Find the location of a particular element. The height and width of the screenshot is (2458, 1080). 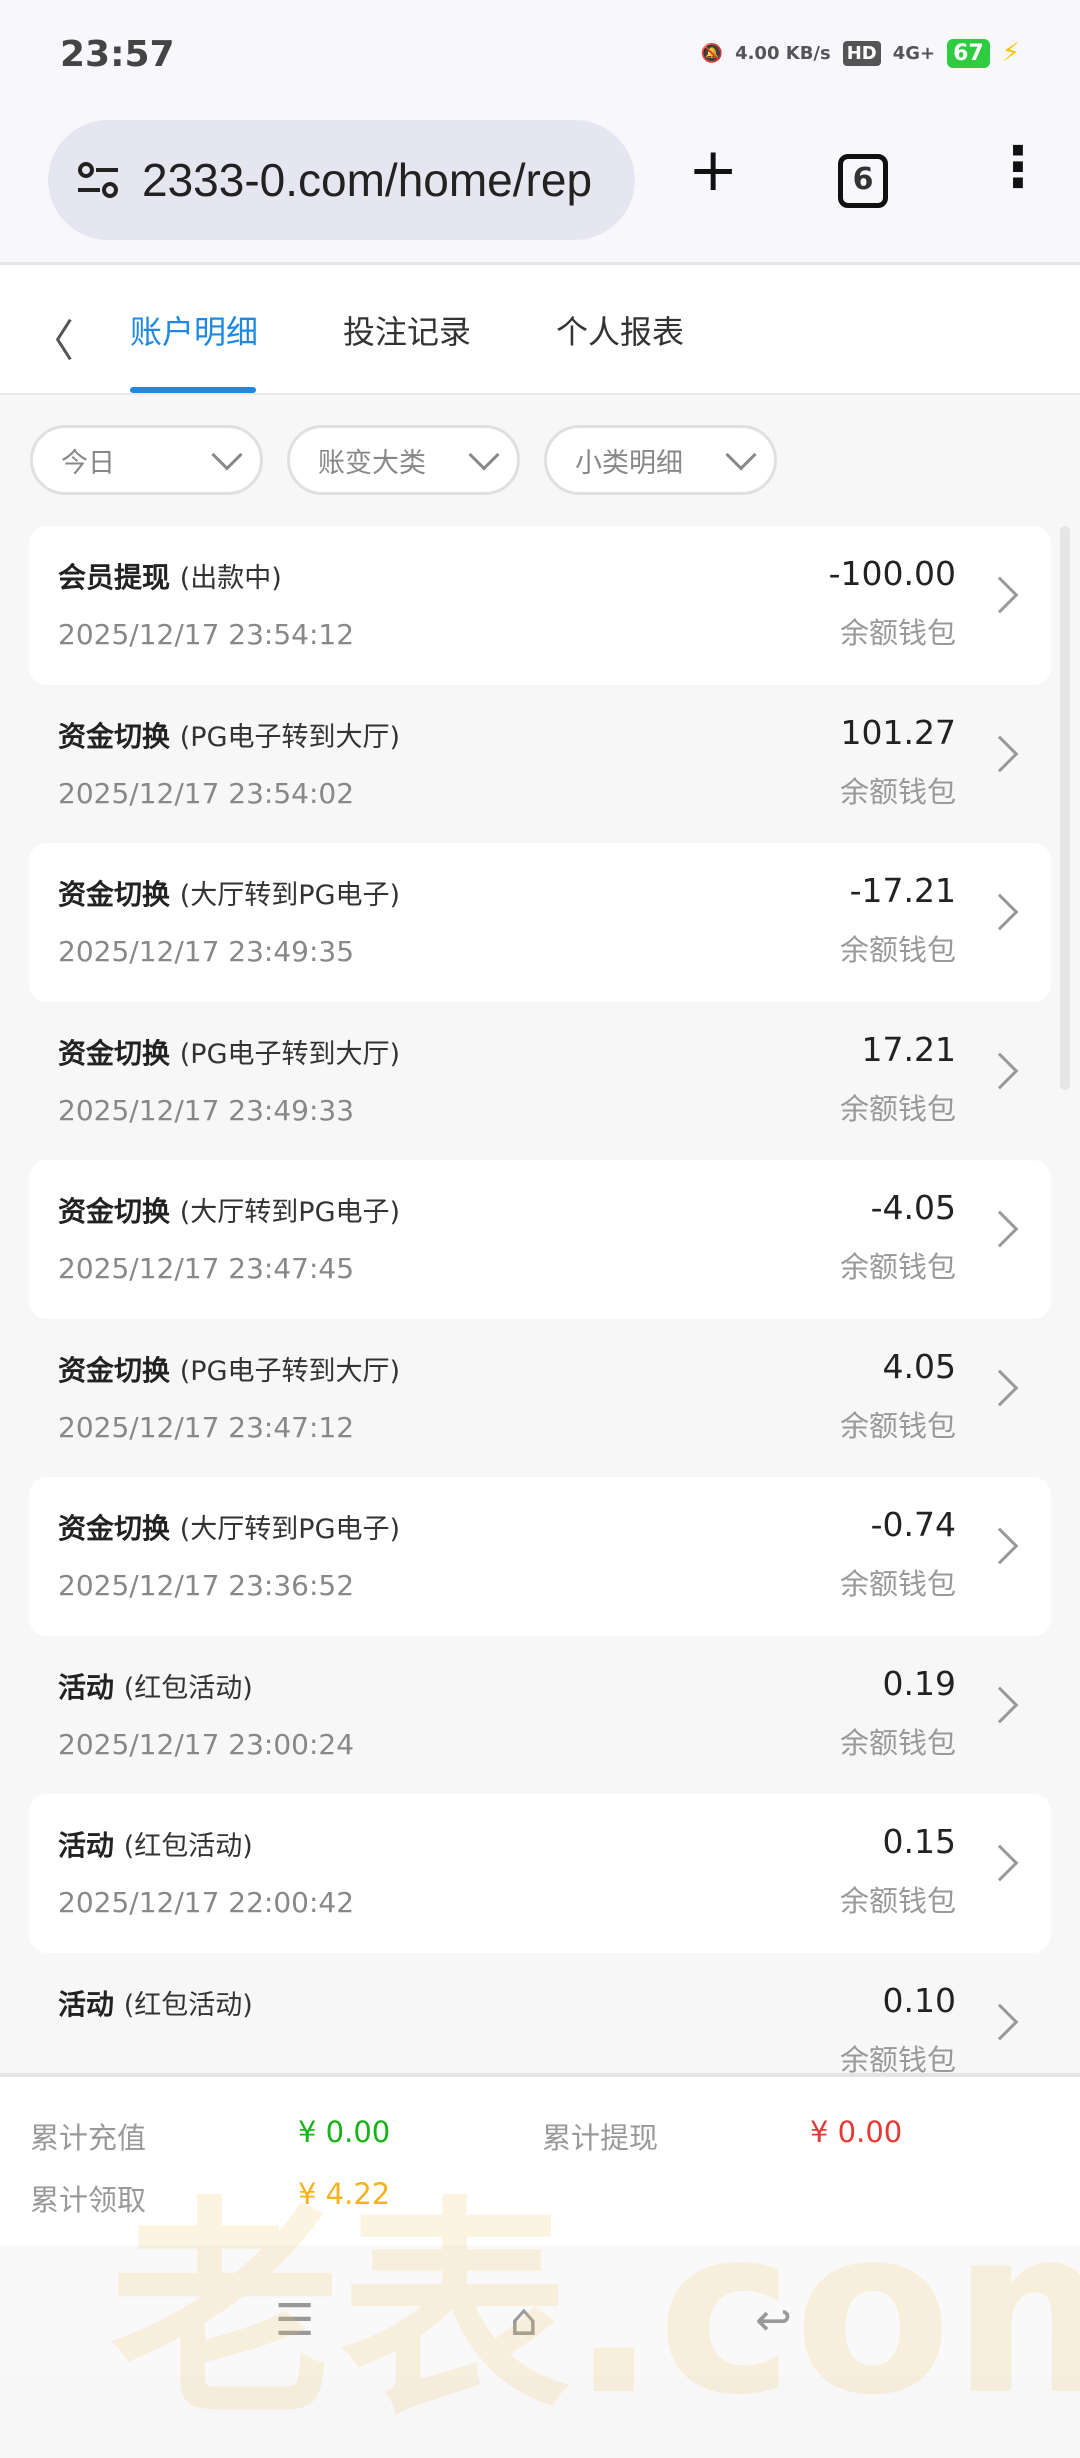

tab-switcher-button: 6 is located at coordinates (863, 181).